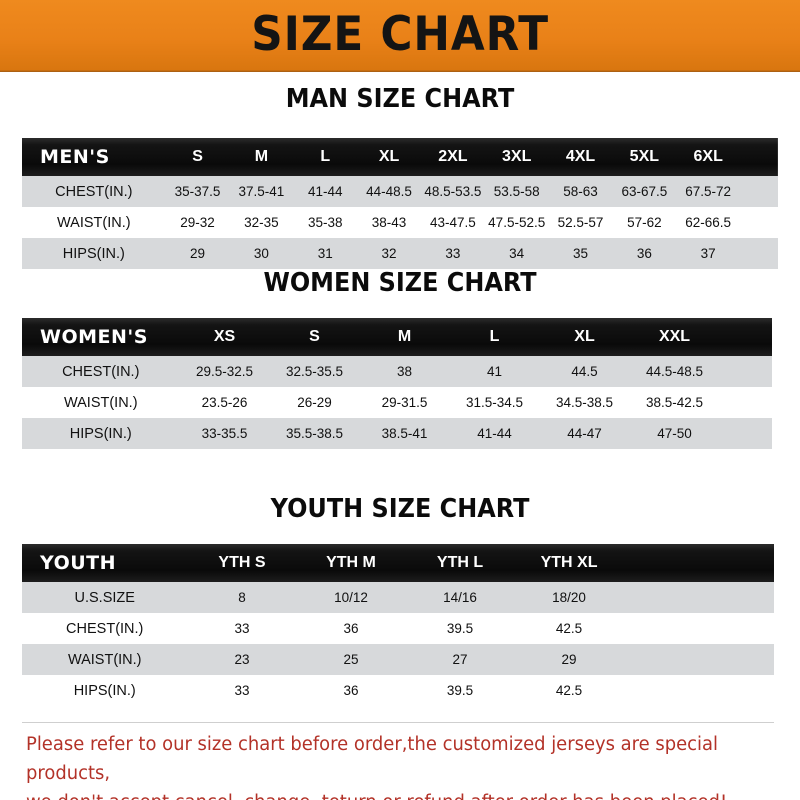 The width and height of the screenshot is (800, 800). I want to click on man-measurement-cell: 32, so click(389, 253).